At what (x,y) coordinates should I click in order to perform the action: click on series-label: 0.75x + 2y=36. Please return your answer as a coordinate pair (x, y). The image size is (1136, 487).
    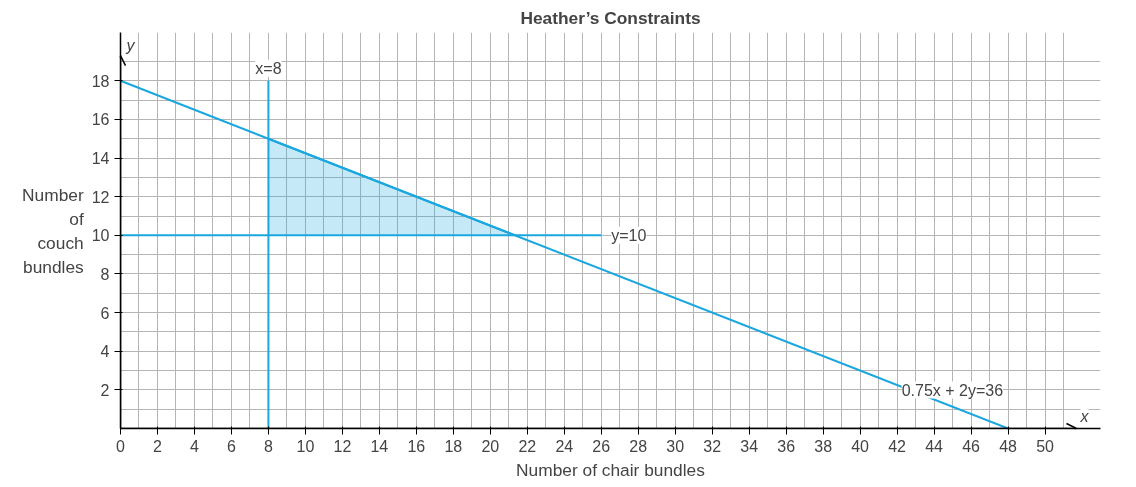
    Looking at the image, I should click on (952, 390).